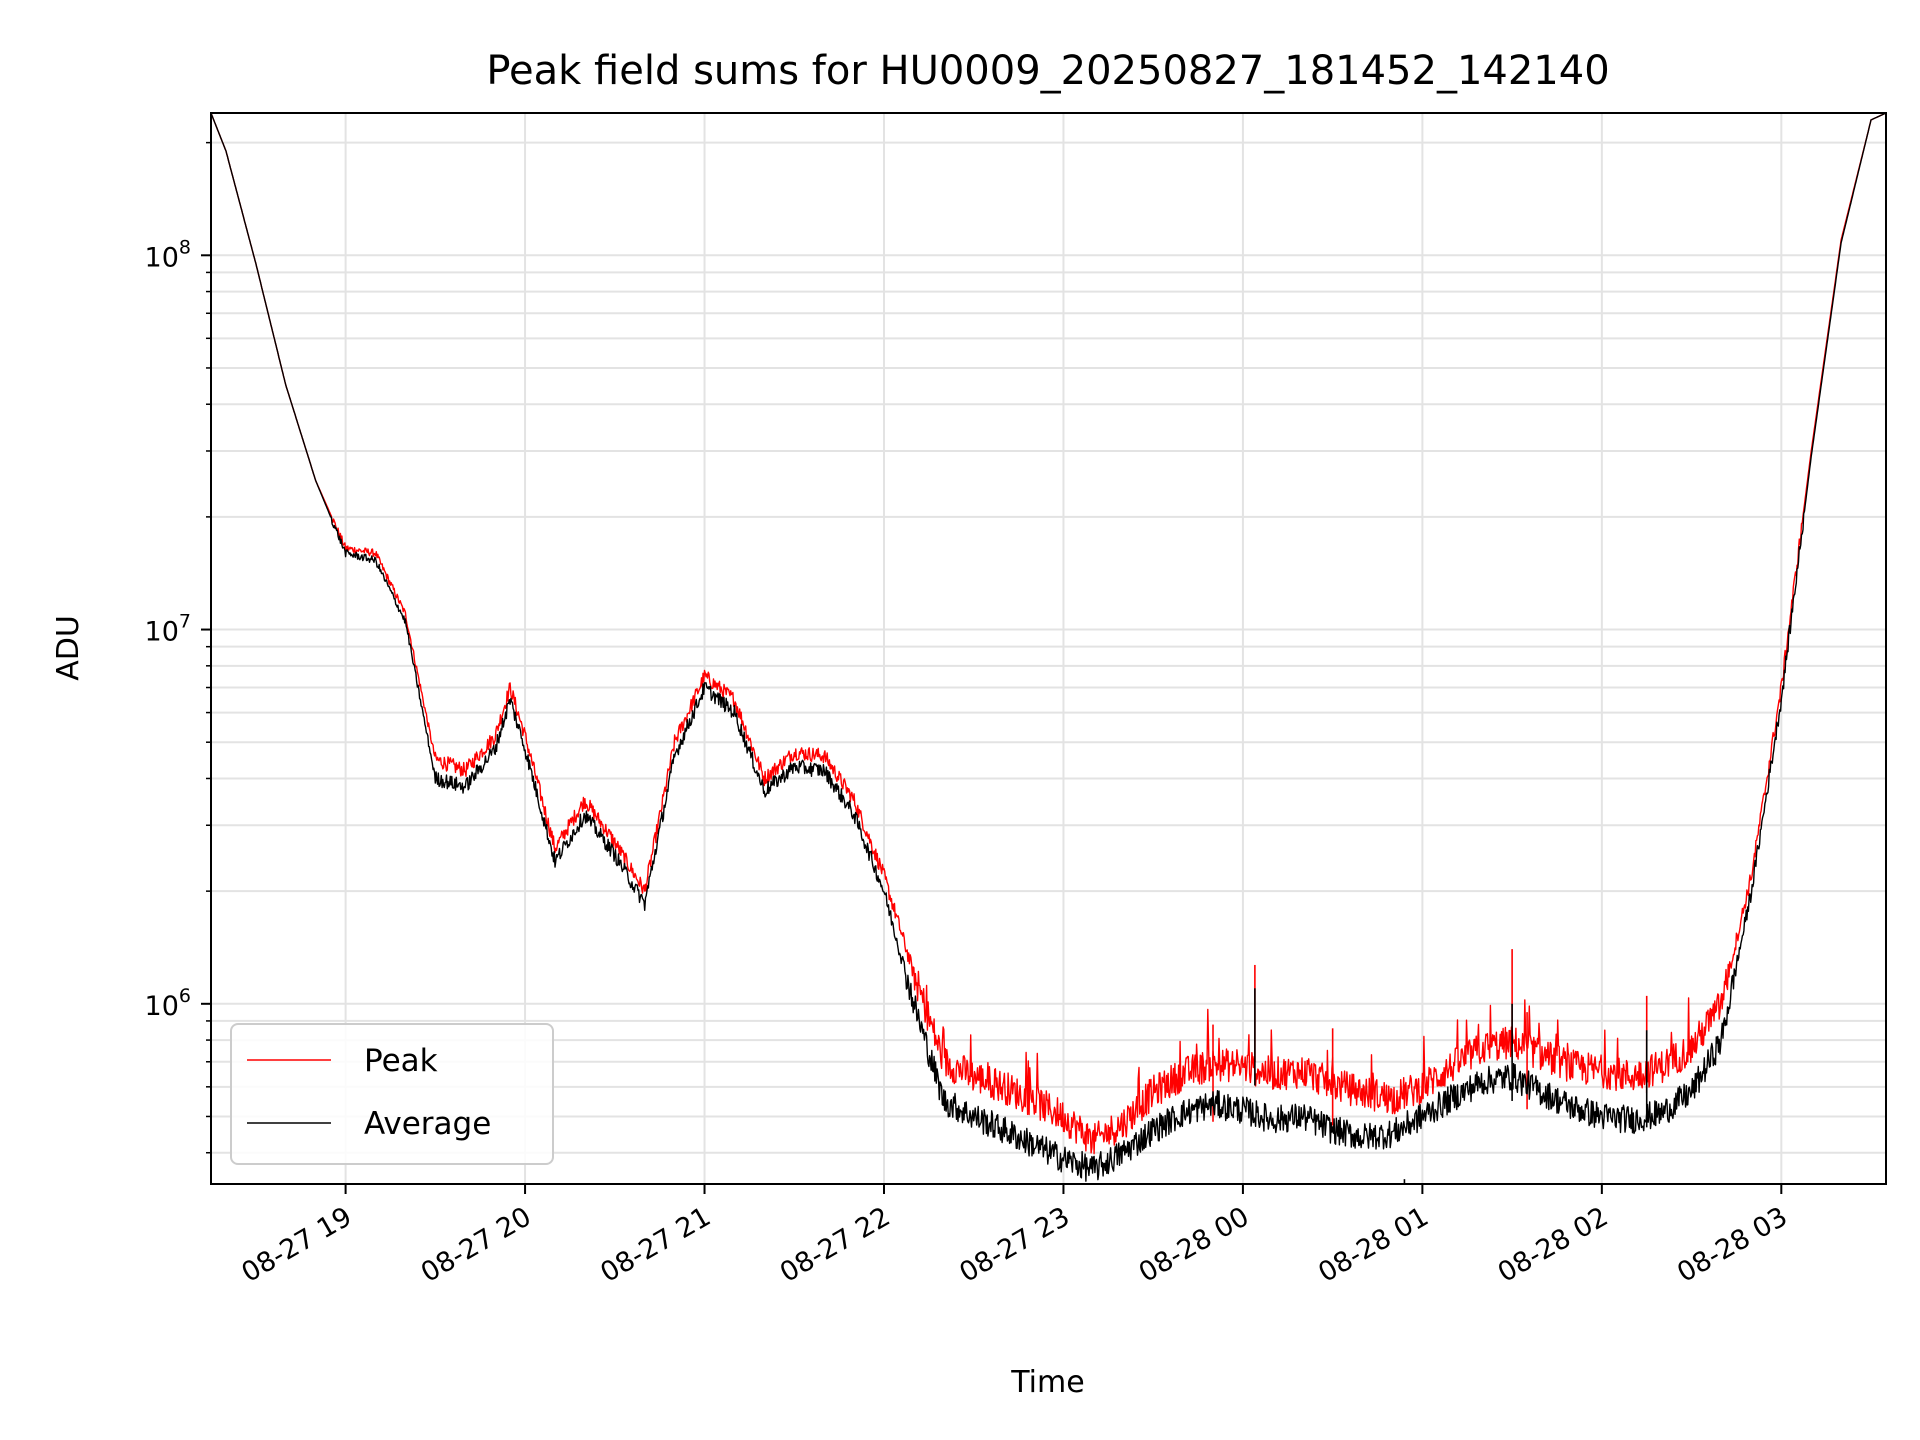 This screenshot has width=1920, height=1440. What do you see at coordinates (168, 1003) in the screenshot?
I see `y-tick-label: 10⁶` at bounding box center [168, 1003].